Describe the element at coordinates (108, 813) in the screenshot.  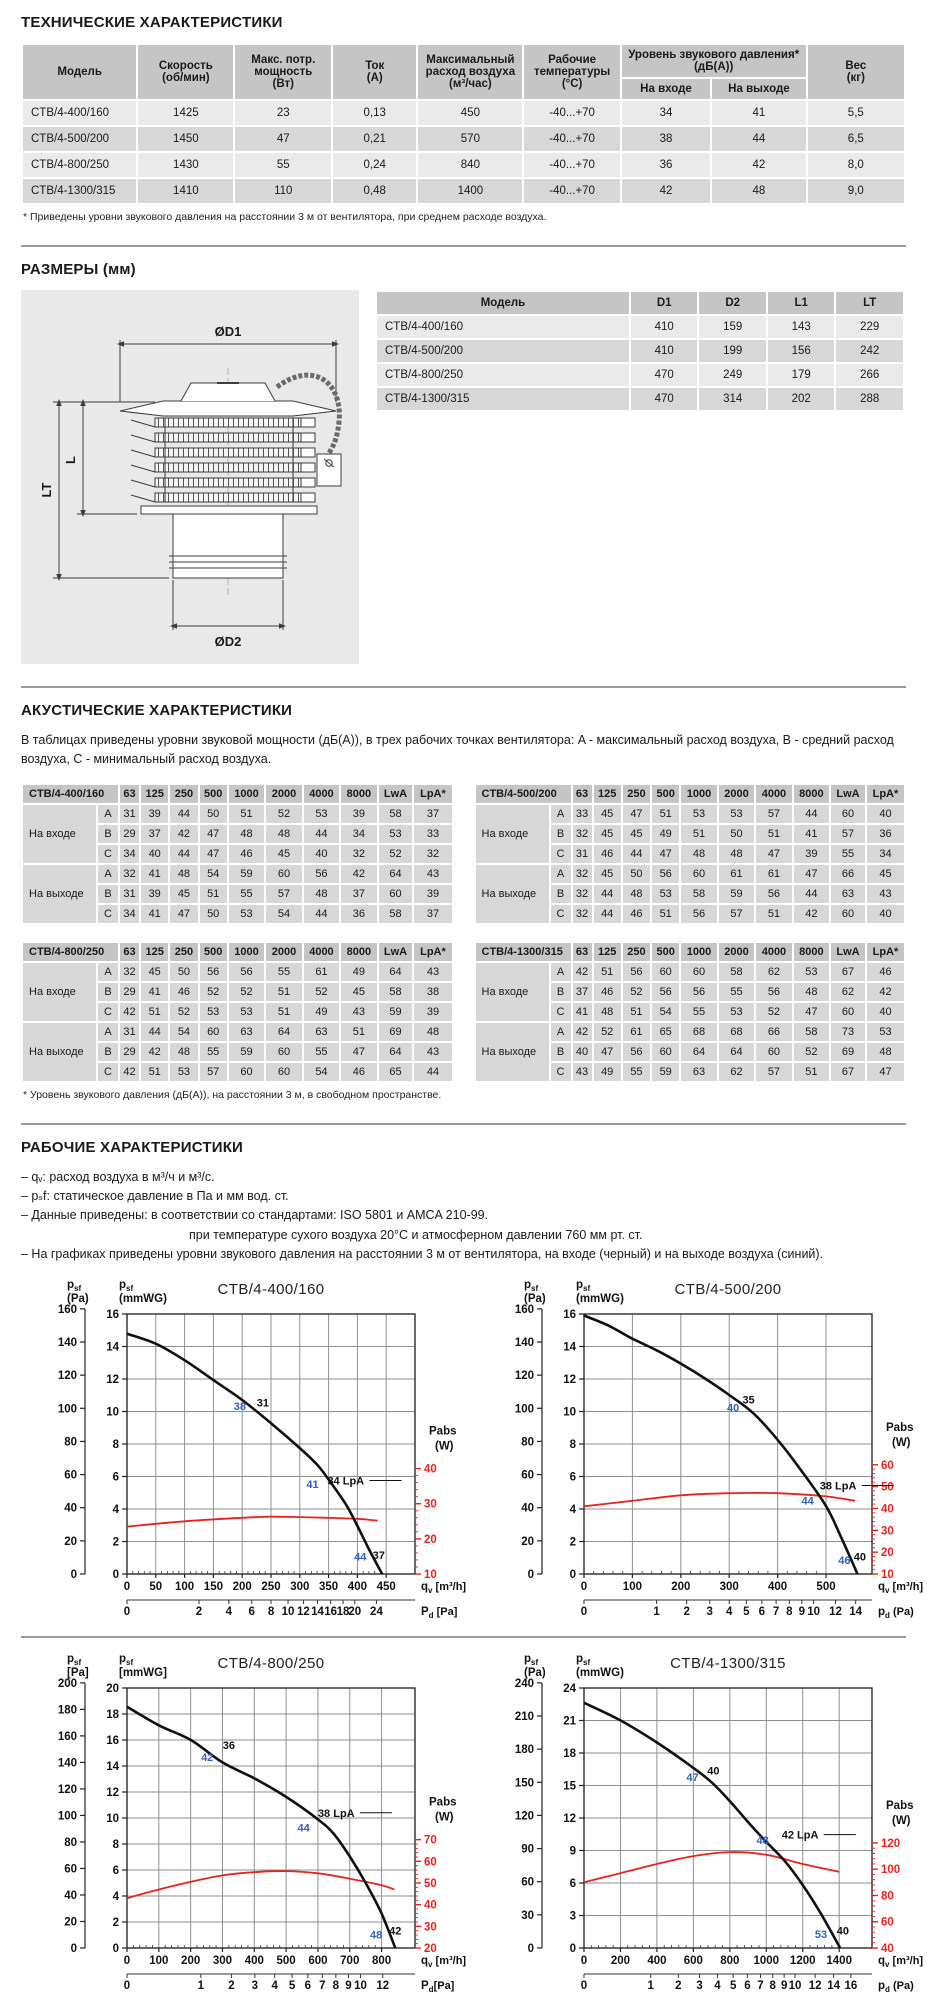
I see `point-letter: A` at that location.